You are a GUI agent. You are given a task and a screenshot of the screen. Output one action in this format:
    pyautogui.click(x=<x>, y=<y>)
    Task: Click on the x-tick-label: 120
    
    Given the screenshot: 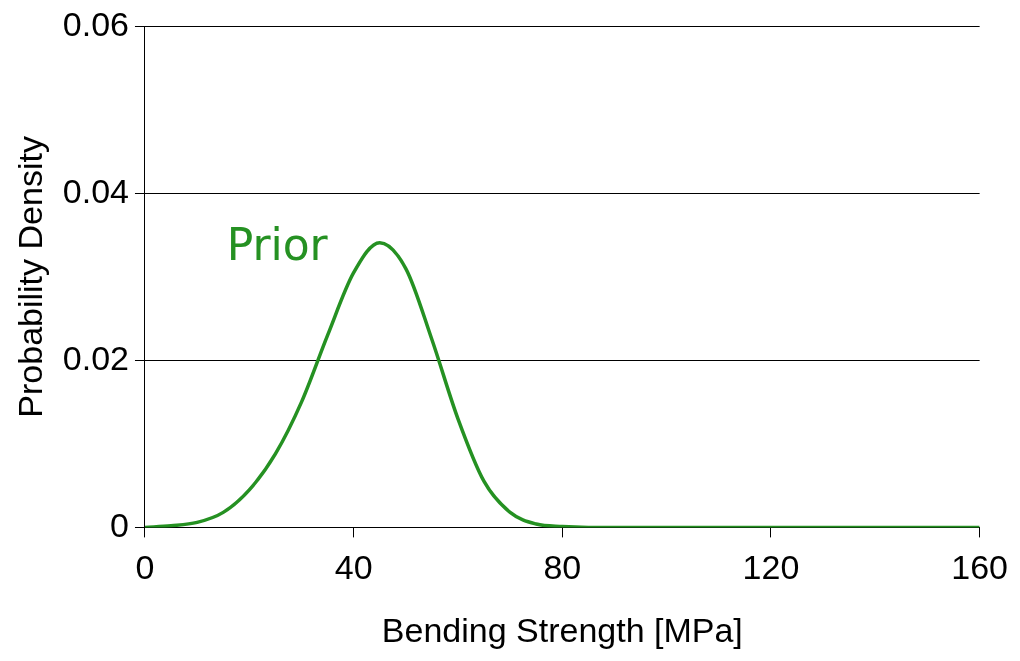 What is the action you would take?
    pyautogui.click(x=771, y=567)
    